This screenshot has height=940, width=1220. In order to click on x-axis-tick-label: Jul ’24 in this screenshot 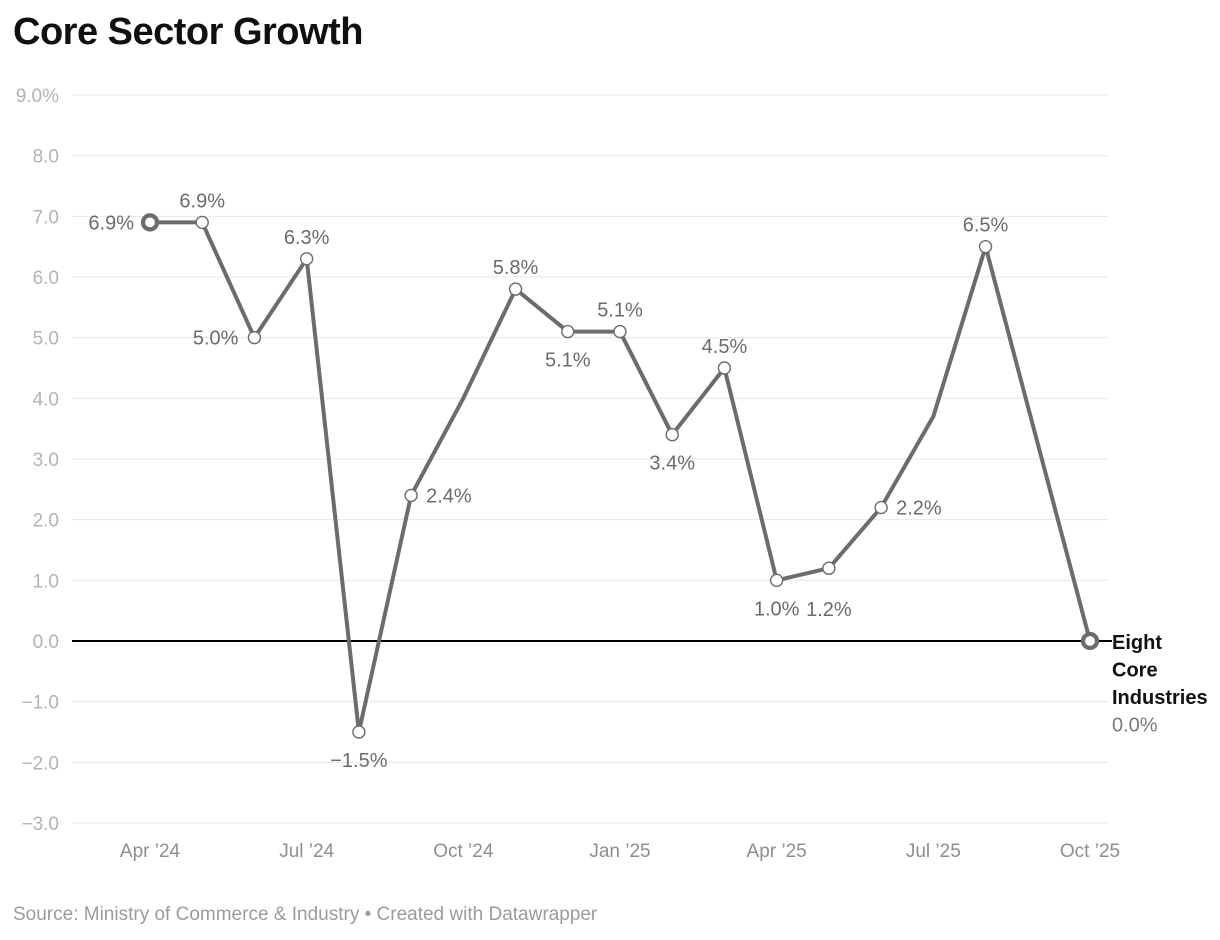, I will do `click(306, 851)`.